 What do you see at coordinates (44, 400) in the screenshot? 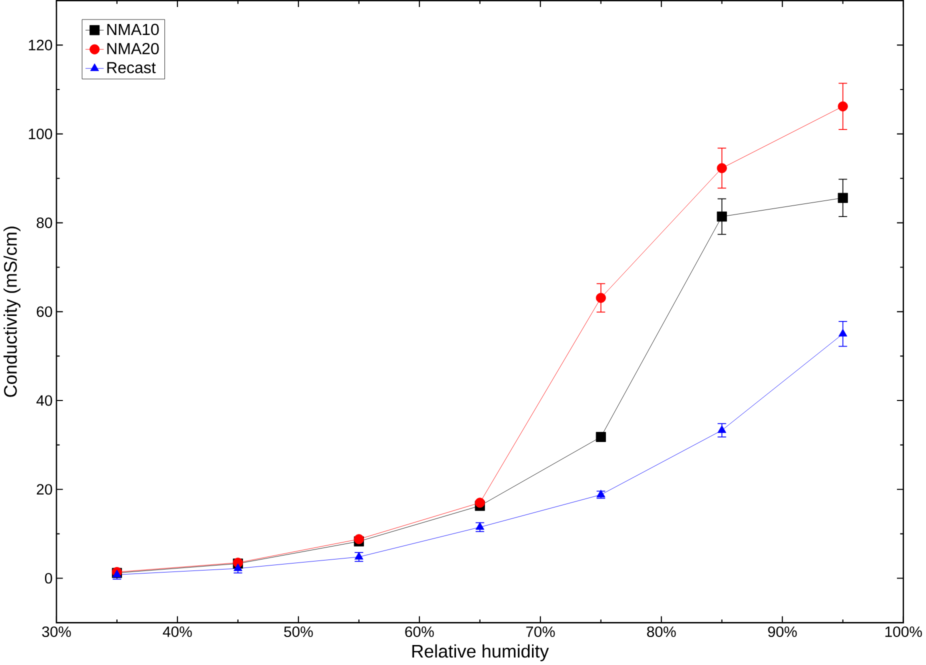
I see `y-tick-label: 40` at bounding box center [44, 400].